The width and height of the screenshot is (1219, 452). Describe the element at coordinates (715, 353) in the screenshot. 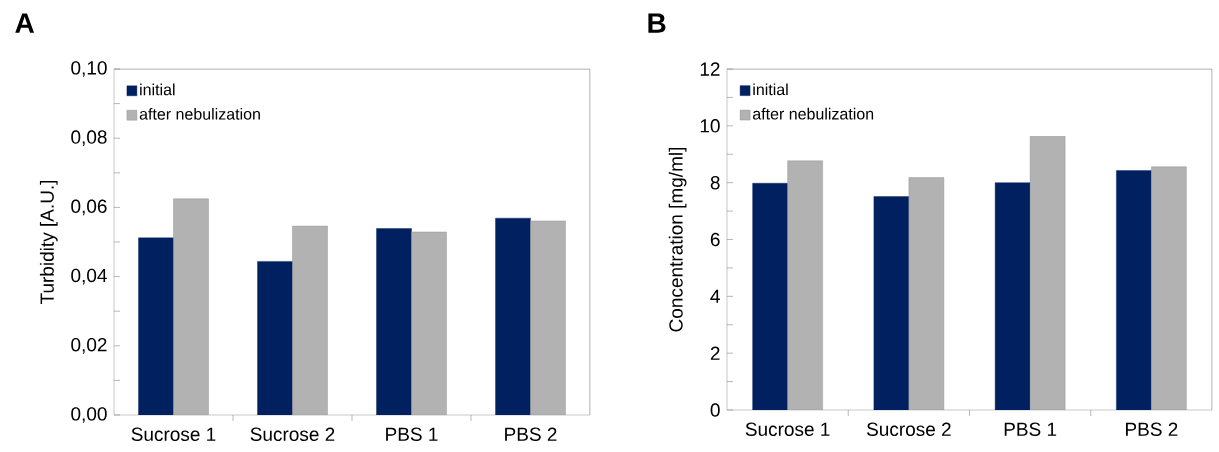

I see `y-tick-label: 2` at that location.